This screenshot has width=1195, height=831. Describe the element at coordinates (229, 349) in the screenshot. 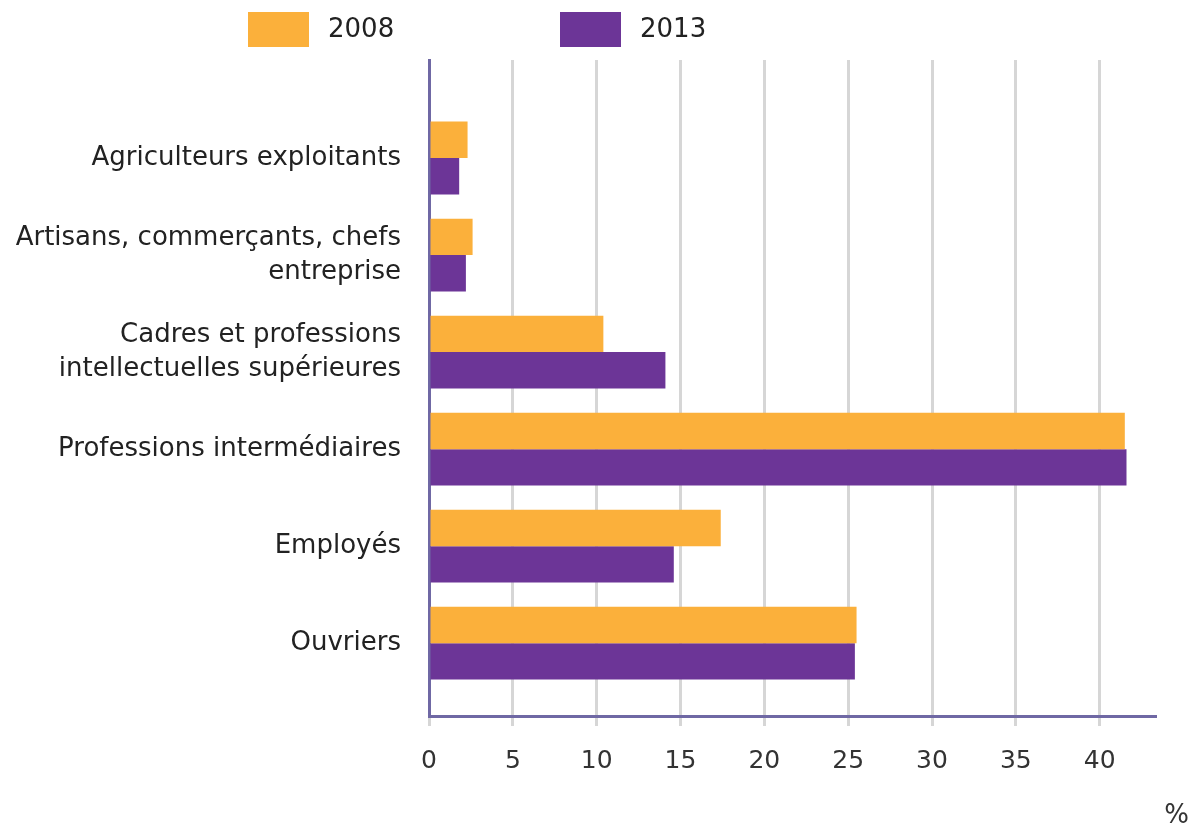

I see `y-tick-label: Cadres et professions intellectuelles supérieures` at that location.